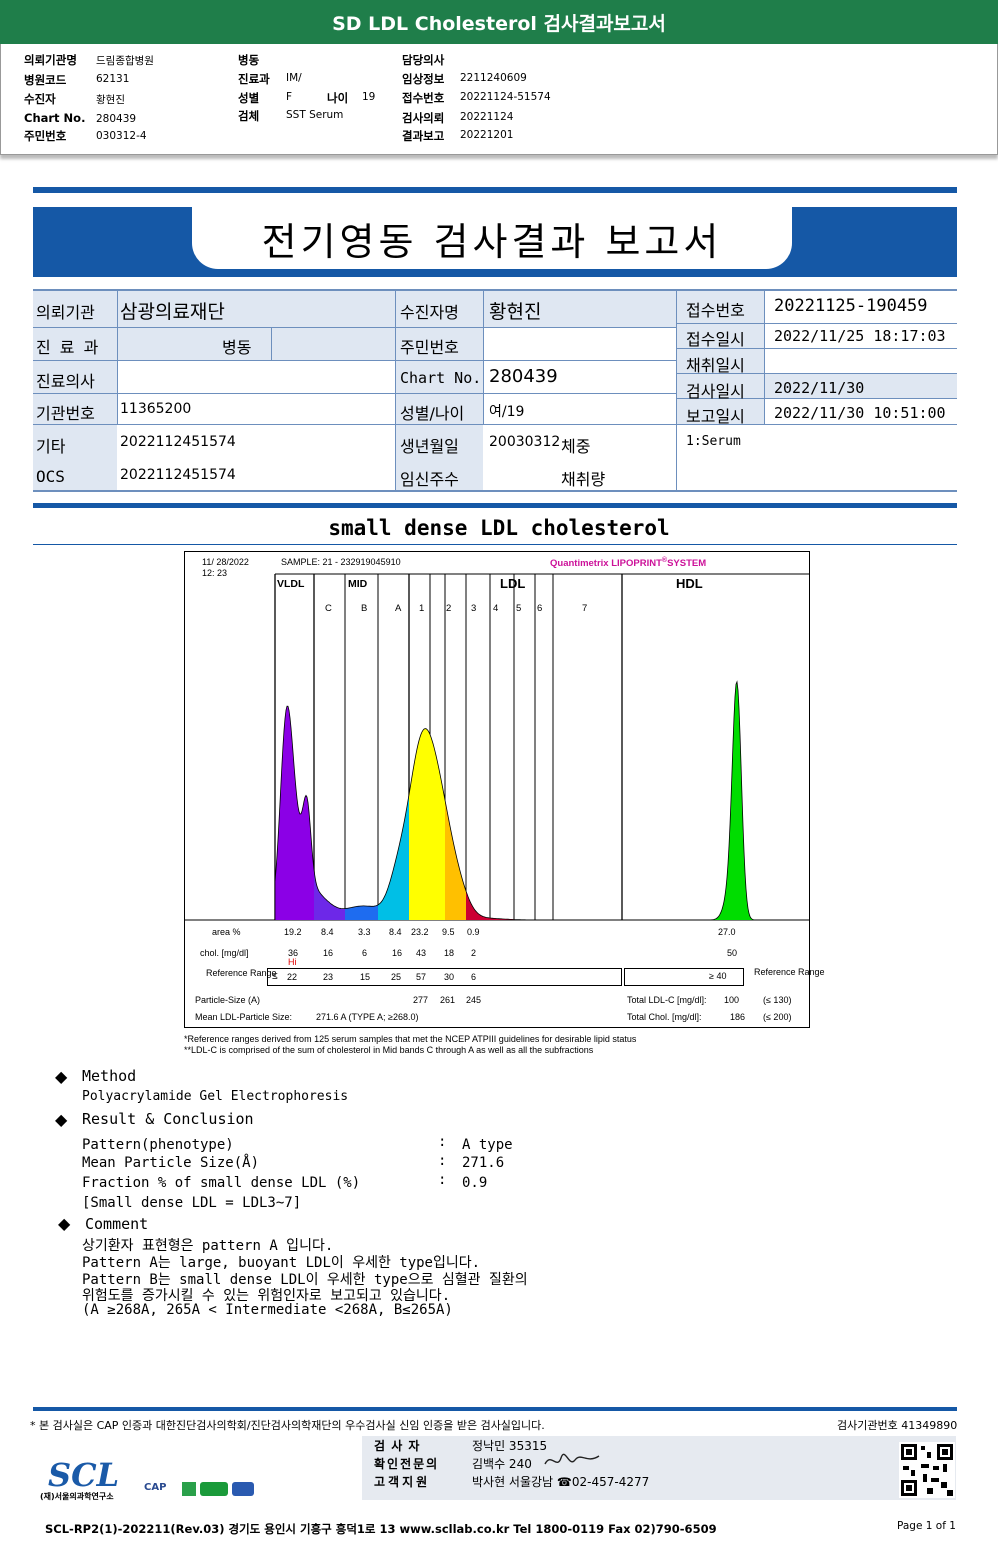 Image resolution: width=998 pixels, height=1564 pixels. I want to click on diamond-icon: ◆, so click(61, 1119).